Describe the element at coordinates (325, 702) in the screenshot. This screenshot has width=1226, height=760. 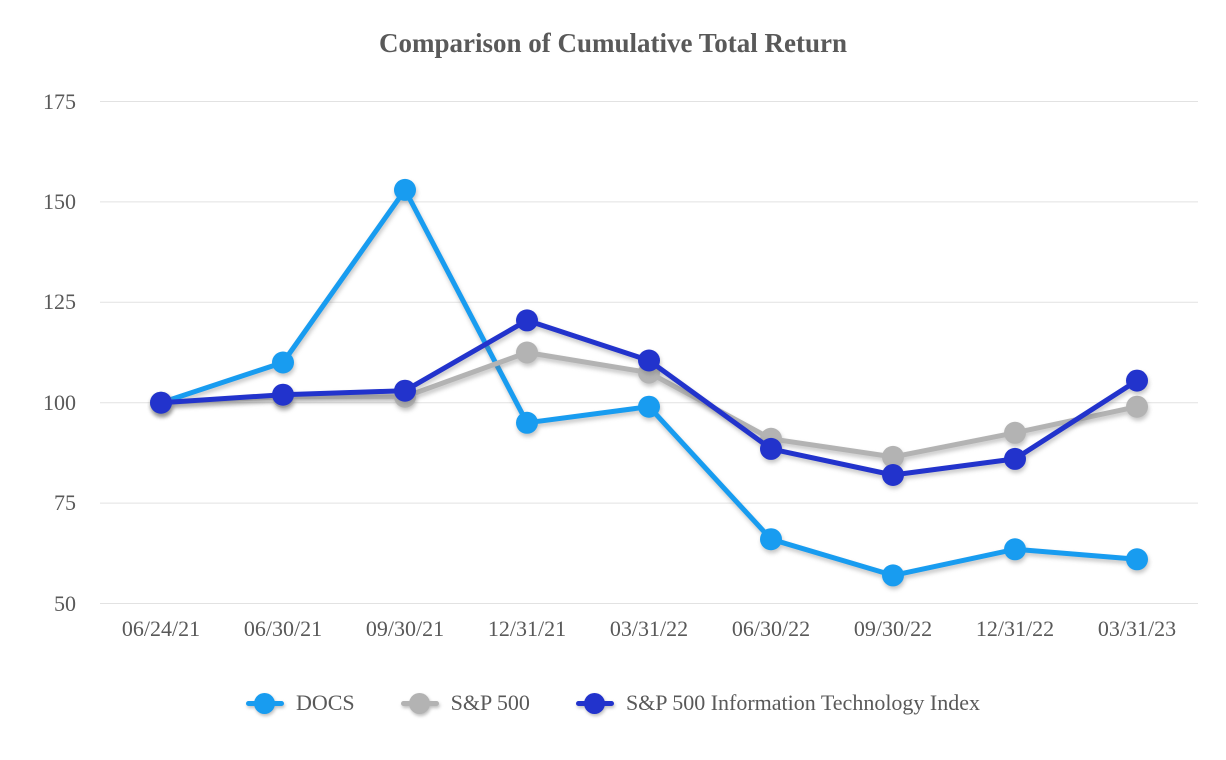
I see `legend-label: DOCS` at that location.